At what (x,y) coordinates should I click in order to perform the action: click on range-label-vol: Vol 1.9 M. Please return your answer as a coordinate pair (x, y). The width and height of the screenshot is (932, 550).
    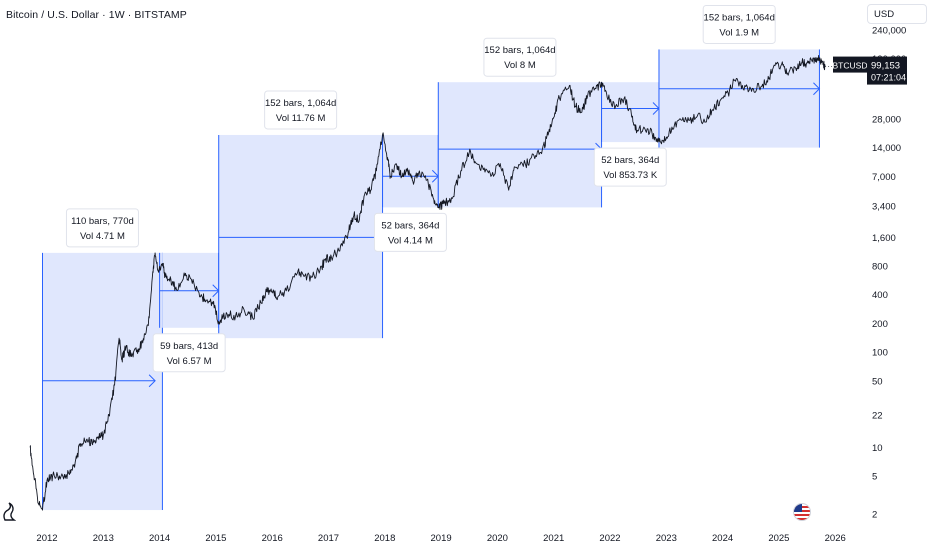
    Looking at the image, I should click on (739, 32).